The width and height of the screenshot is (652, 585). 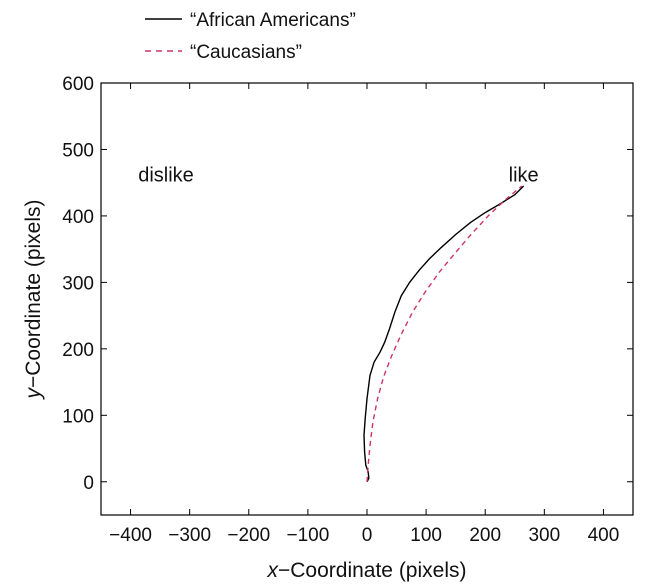 I want to click on y-axis-title: y−Coordinate (pixels), so click(x=33, y=299).